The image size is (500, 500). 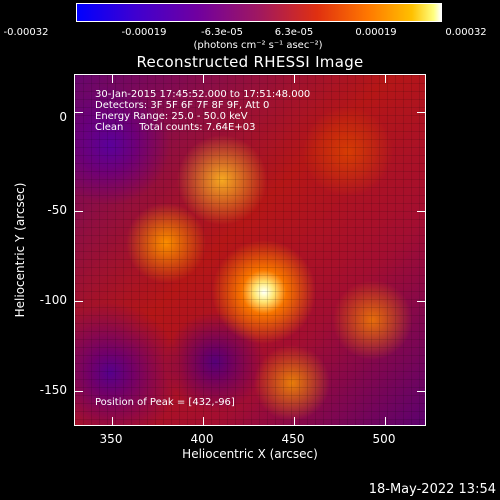 What do you see at coordinates (26, 32) in the screenshot?
I see `colorbar-tick: -0.00032` at bounding box center [26, 32].